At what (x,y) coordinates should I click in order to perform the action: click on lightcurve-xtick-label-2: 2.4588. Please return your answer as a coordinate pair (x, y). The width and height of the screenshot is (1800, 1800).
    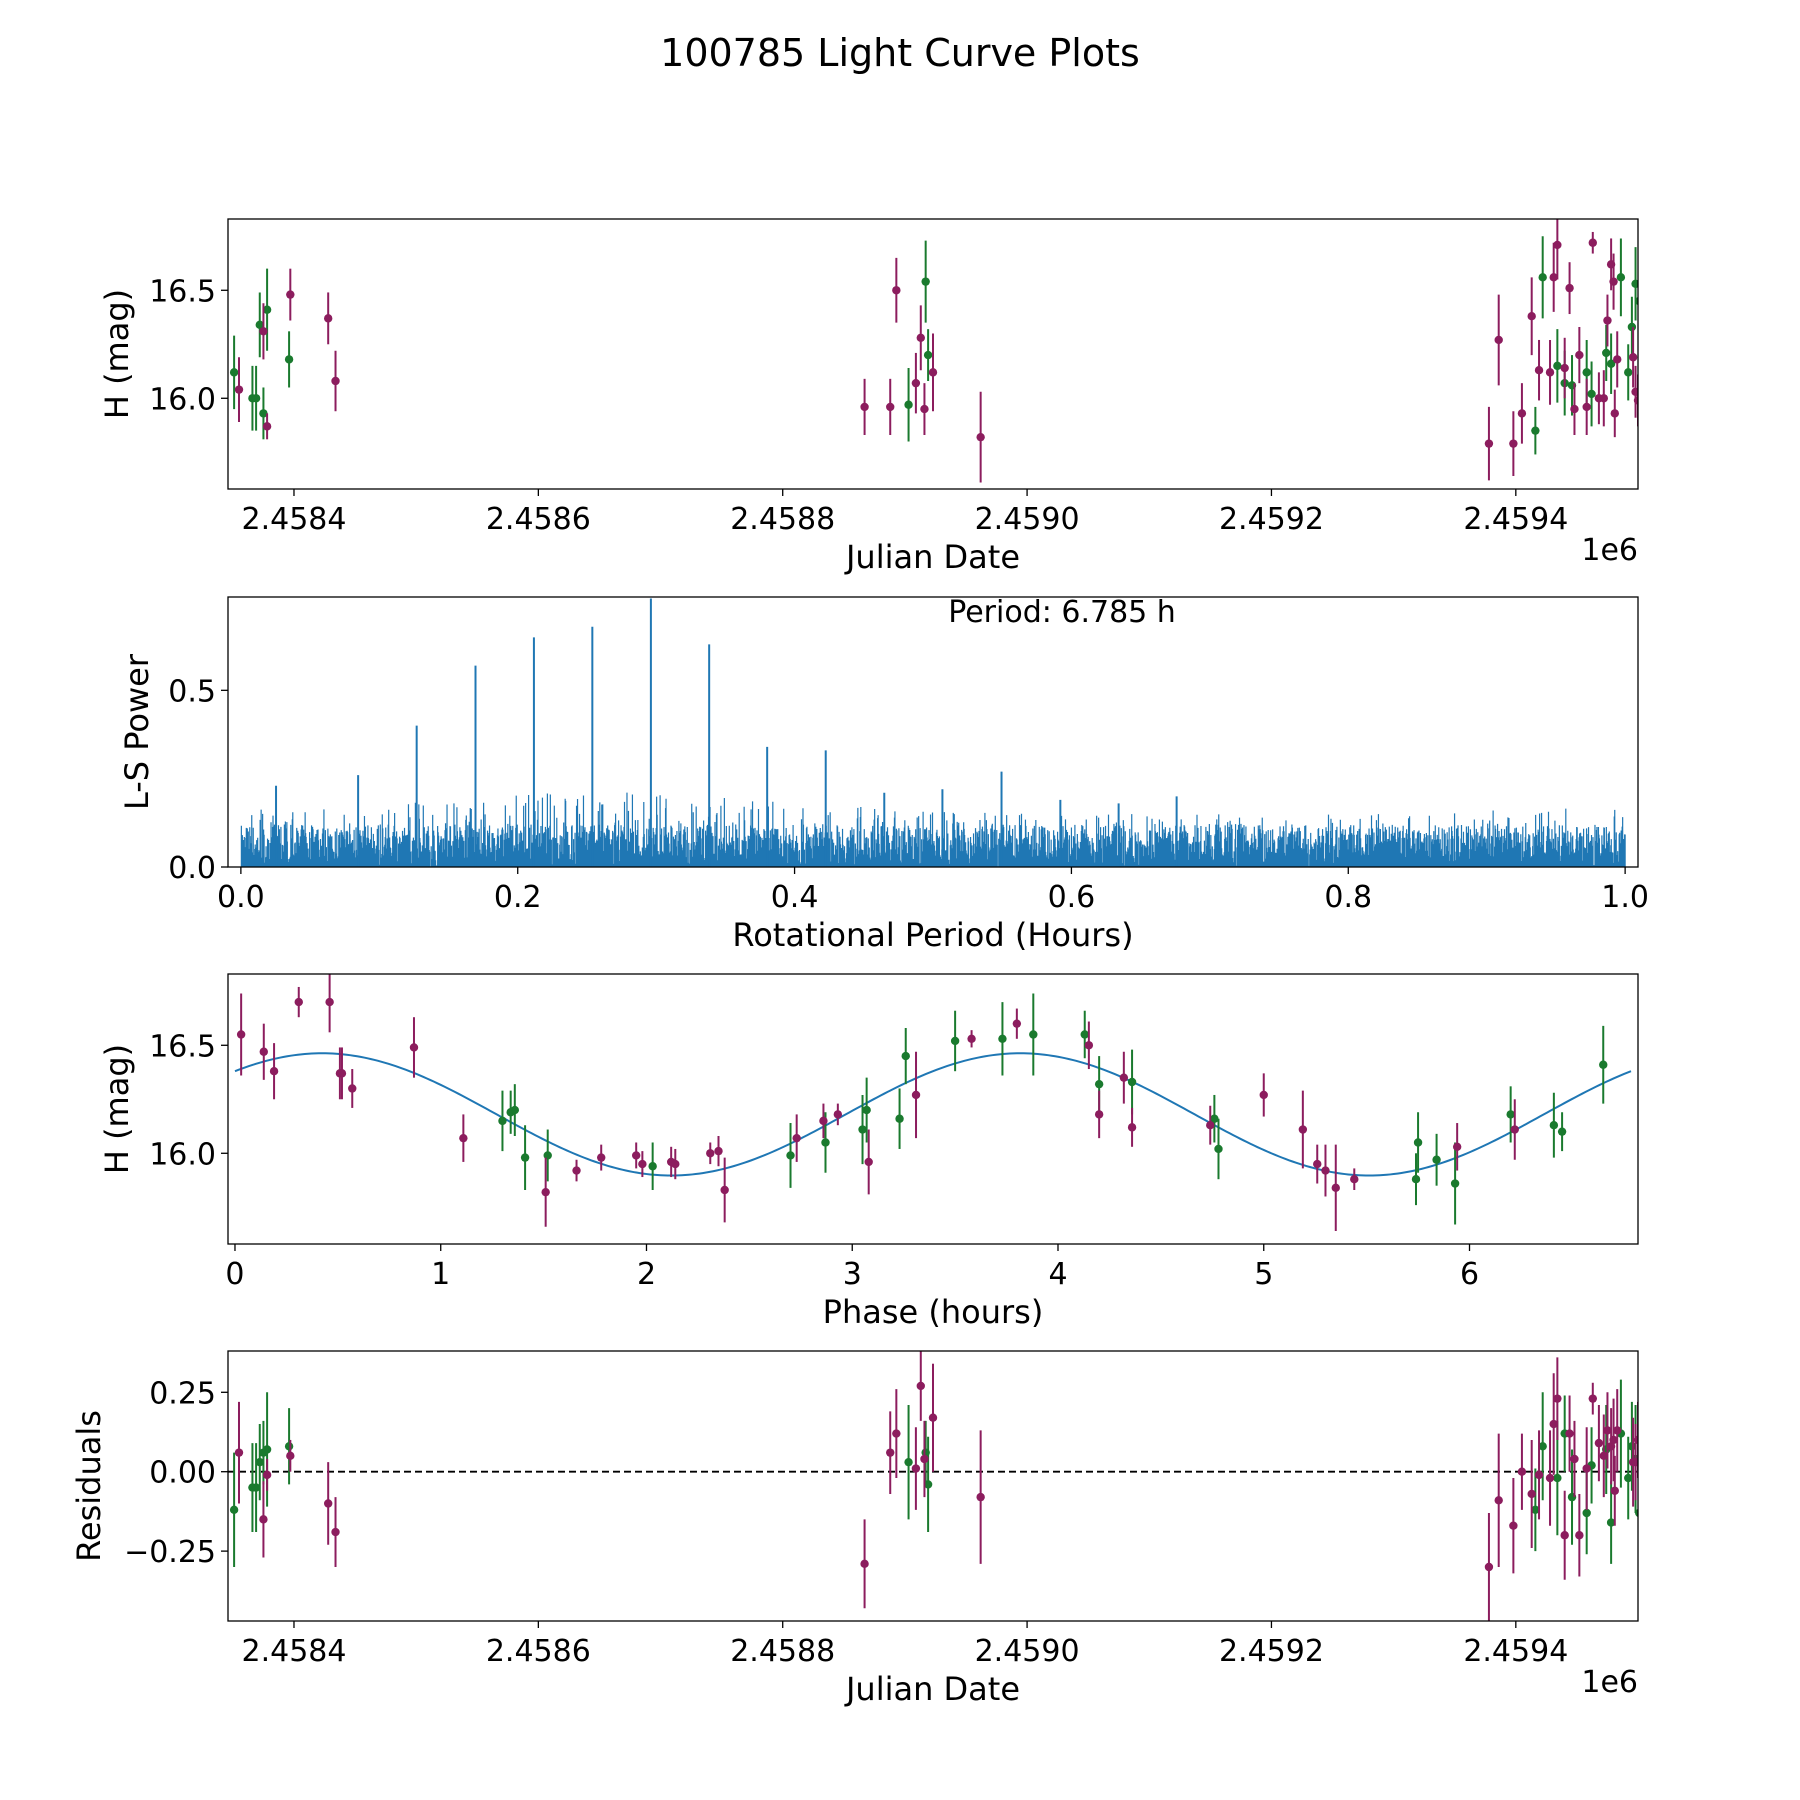
    Looking at the image, I should click on (782, 519).